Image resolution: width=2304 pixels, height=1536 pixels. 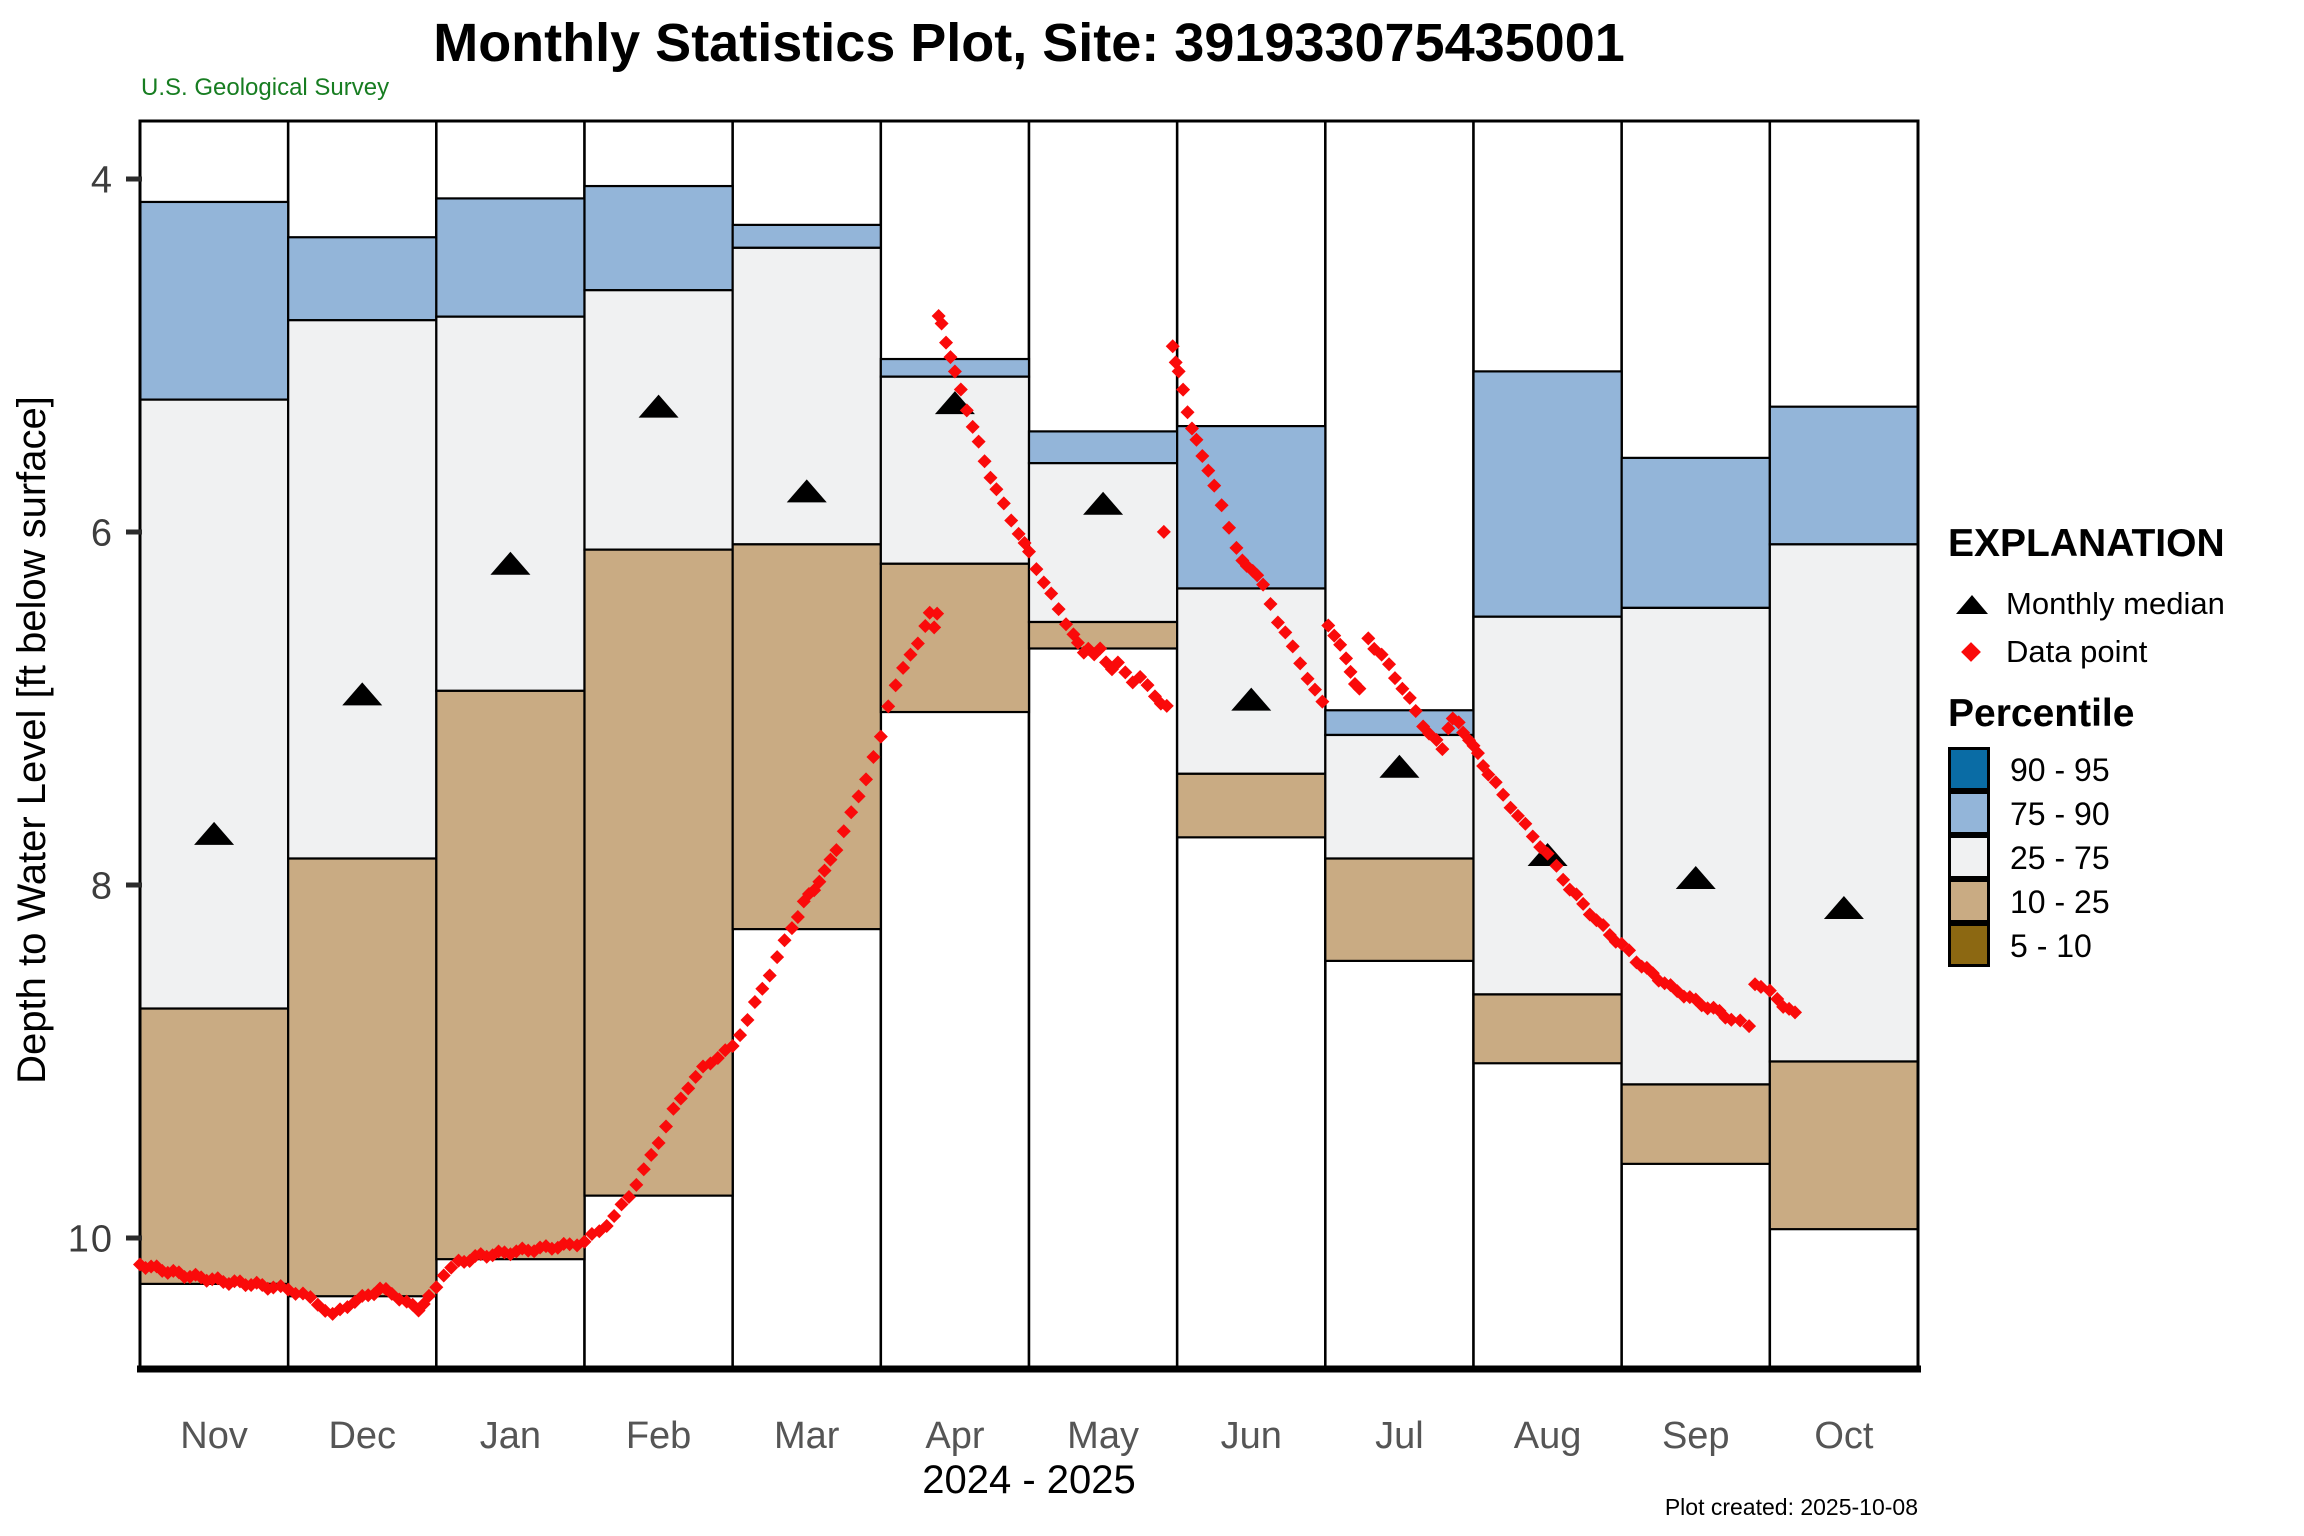 I want to click on legend-bands: 90 - 95 75 - 90 25 - 75 10 - 25 5 - 10, so click(x=2126, y=857).